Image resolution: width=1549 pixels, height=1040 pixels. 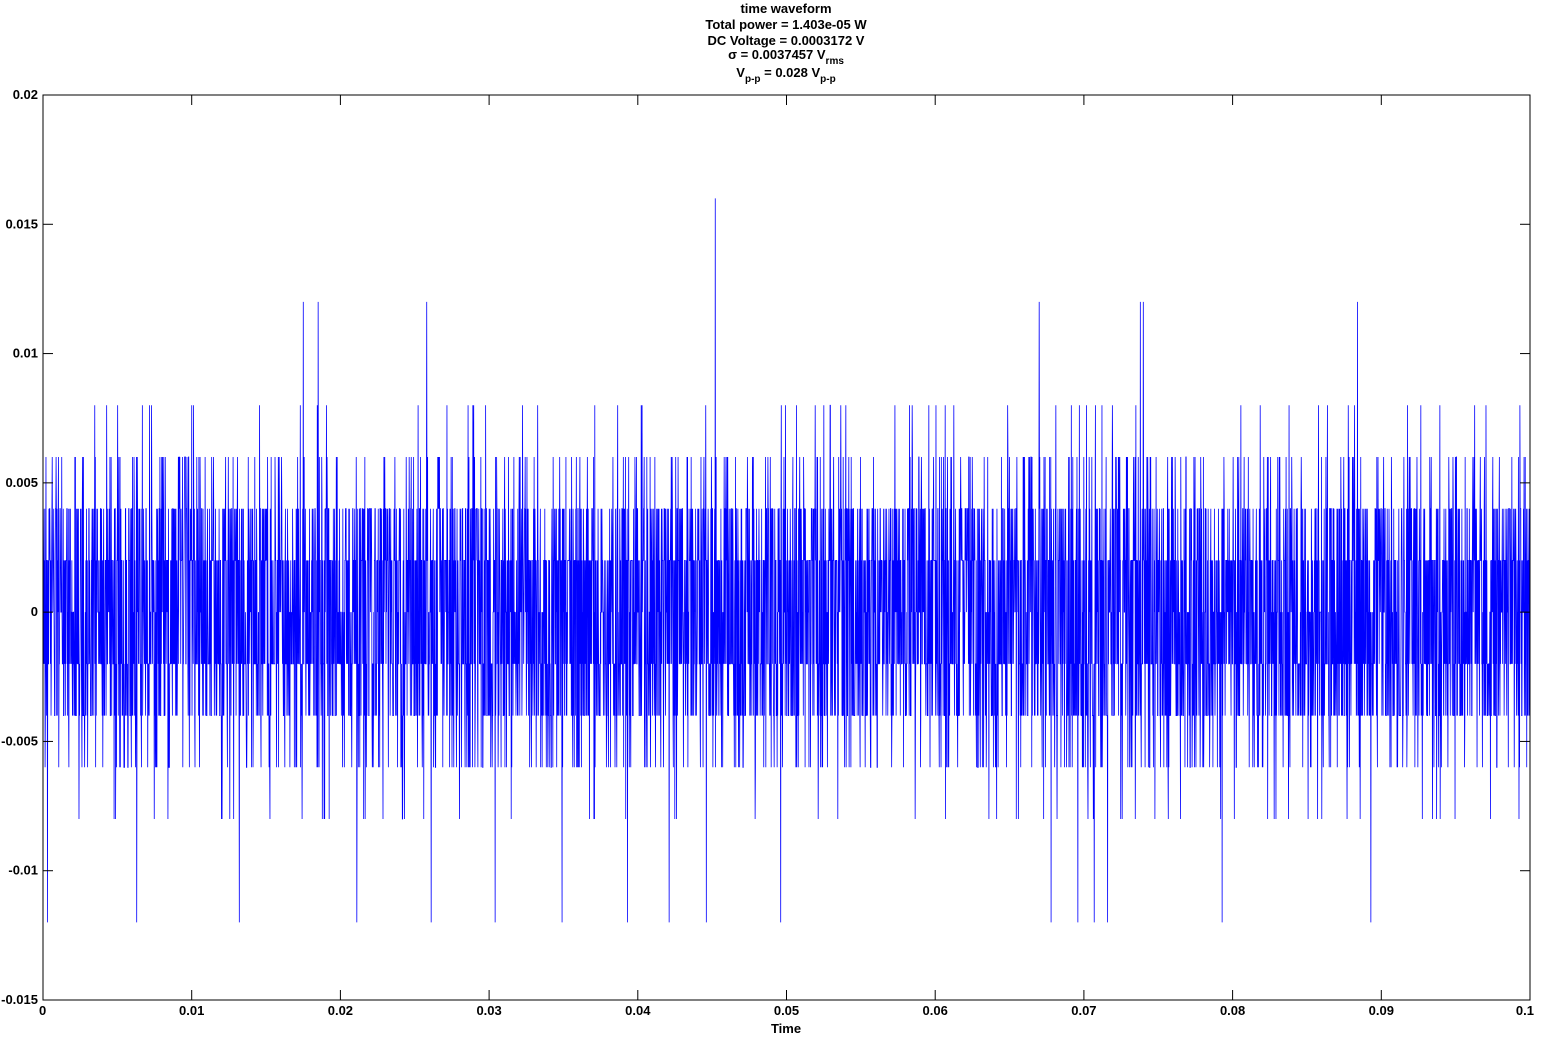 I want to click on sigma-label-main: σ = 0.0037457 V, so click(x=777, y=54).